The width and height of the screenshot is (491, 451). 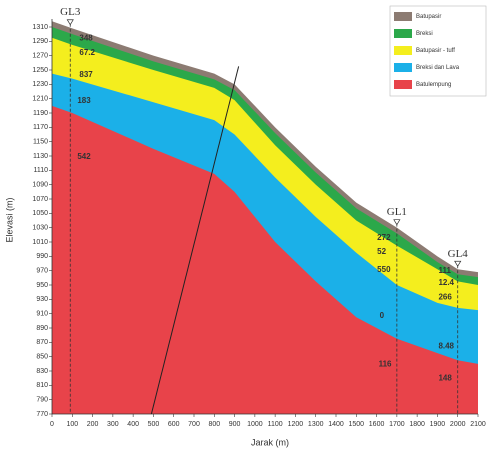 I want to click on y-tick-label: 890, so click(x=42, y=328).